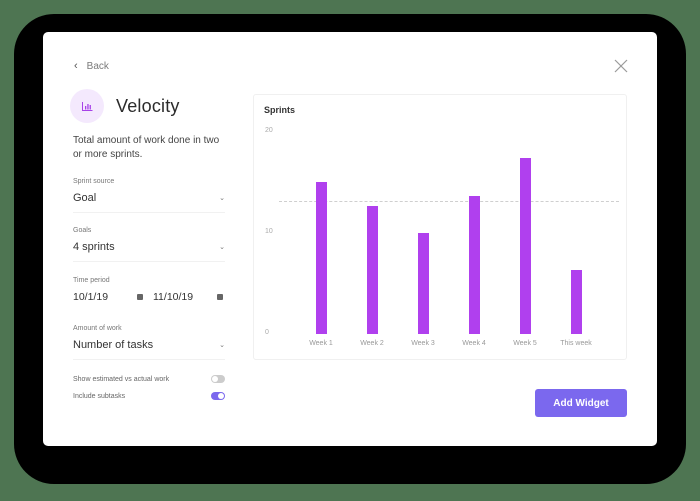  What do you see at coordinates (97, 328) in the screenshot?
I see `amount-of-work-label: Amount of work` at bounding box center [97, 328].